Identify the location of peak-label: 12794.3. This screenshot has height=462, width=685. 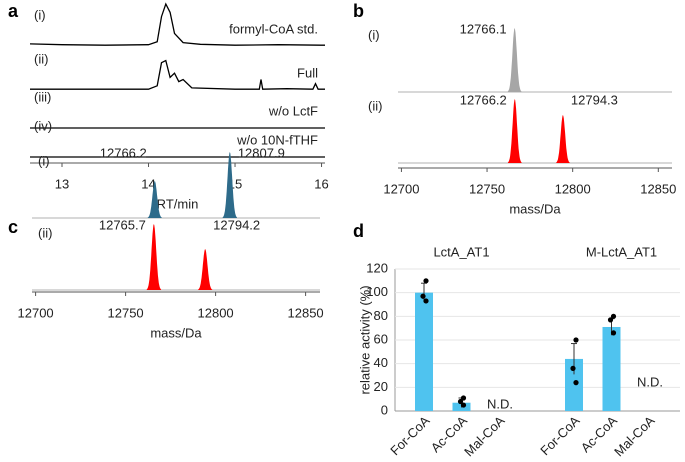
(594, 99).